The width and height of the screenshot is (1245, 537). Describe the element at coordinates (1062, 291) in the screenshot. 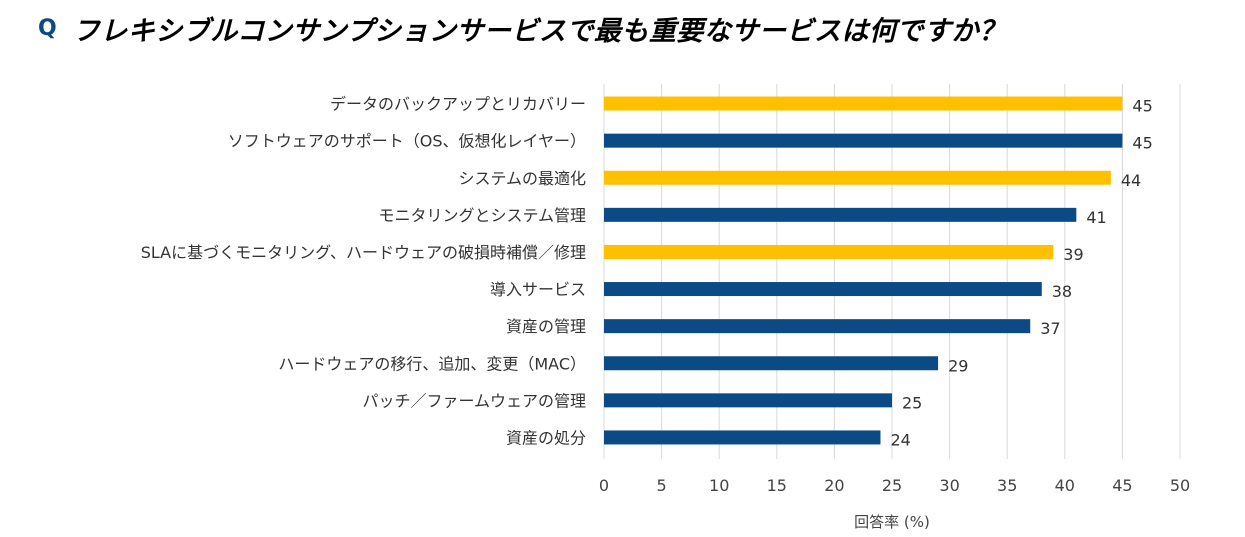

I see `data-label: 38` at that location.